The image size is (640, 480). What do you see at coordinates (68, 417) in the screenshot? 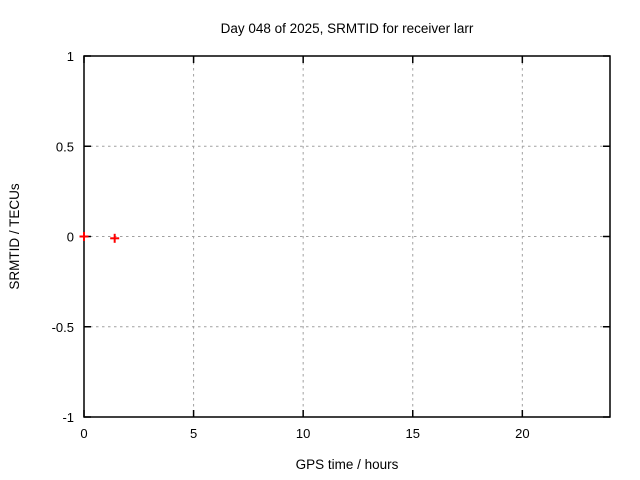
I see `y-tick-label: -1` at bounding box center [68, 417].